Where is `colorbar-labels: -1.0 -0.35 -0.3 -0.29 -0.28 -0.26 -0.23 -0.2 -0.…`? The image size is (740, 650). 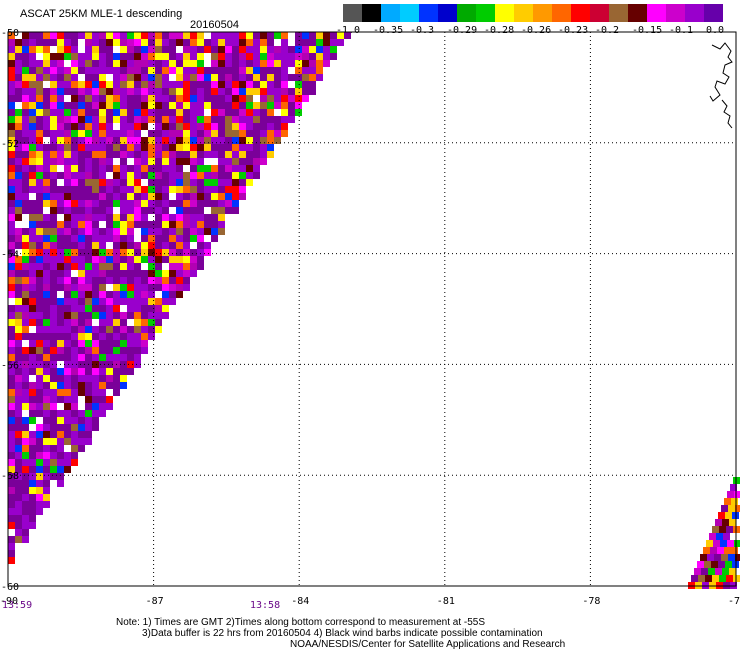 colorbar-labels: -1.0 -0.35 -0.3 -0.29 -0.28 -0.26 -0.23 -0.2 -0.… is located at coordinates (536, 31).